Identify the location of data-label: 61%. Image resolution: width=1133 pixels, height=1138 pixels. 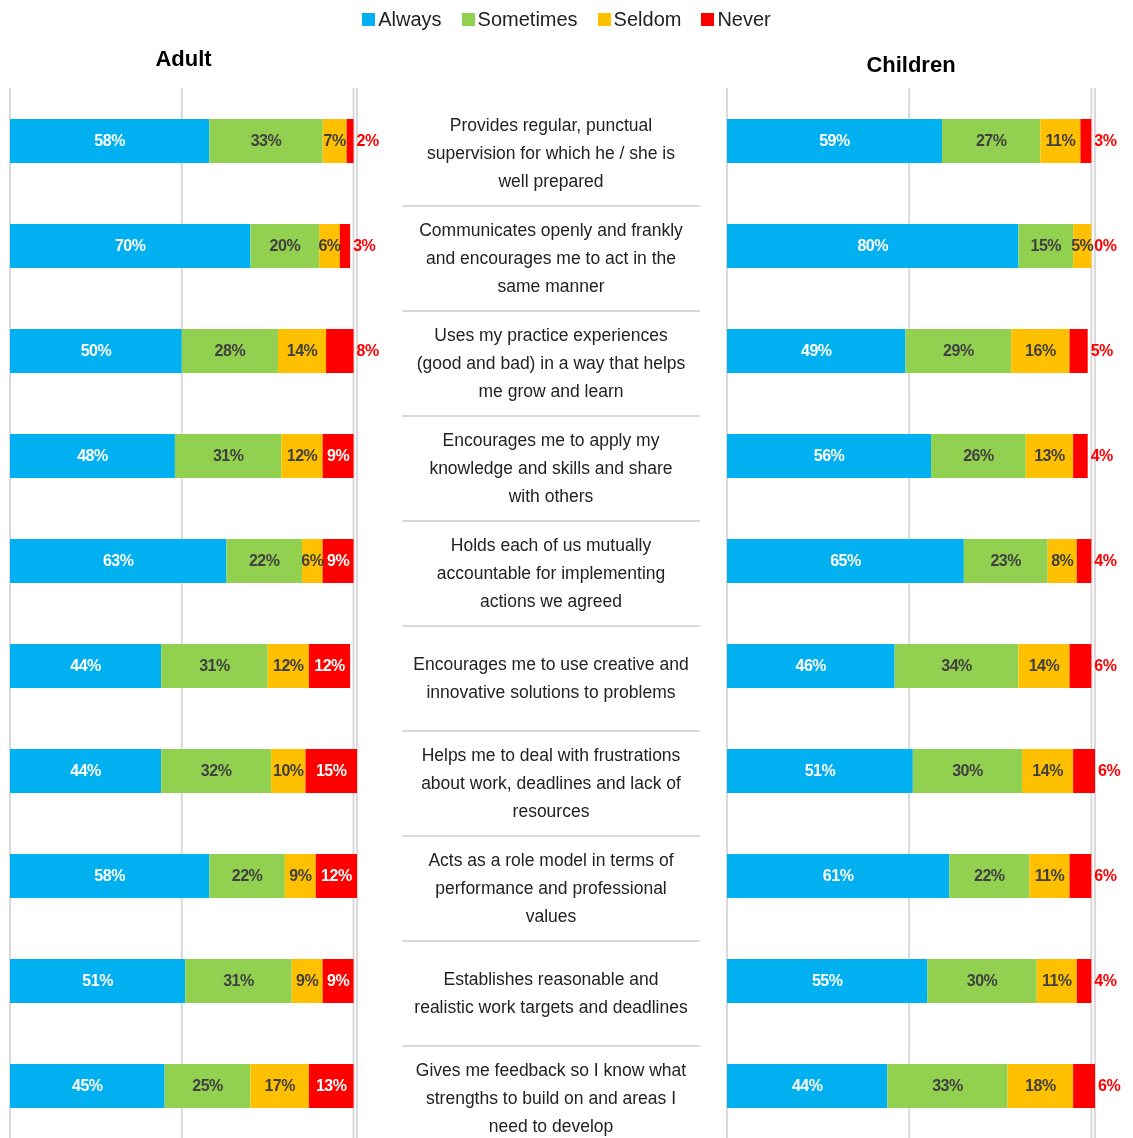
(838, 876).